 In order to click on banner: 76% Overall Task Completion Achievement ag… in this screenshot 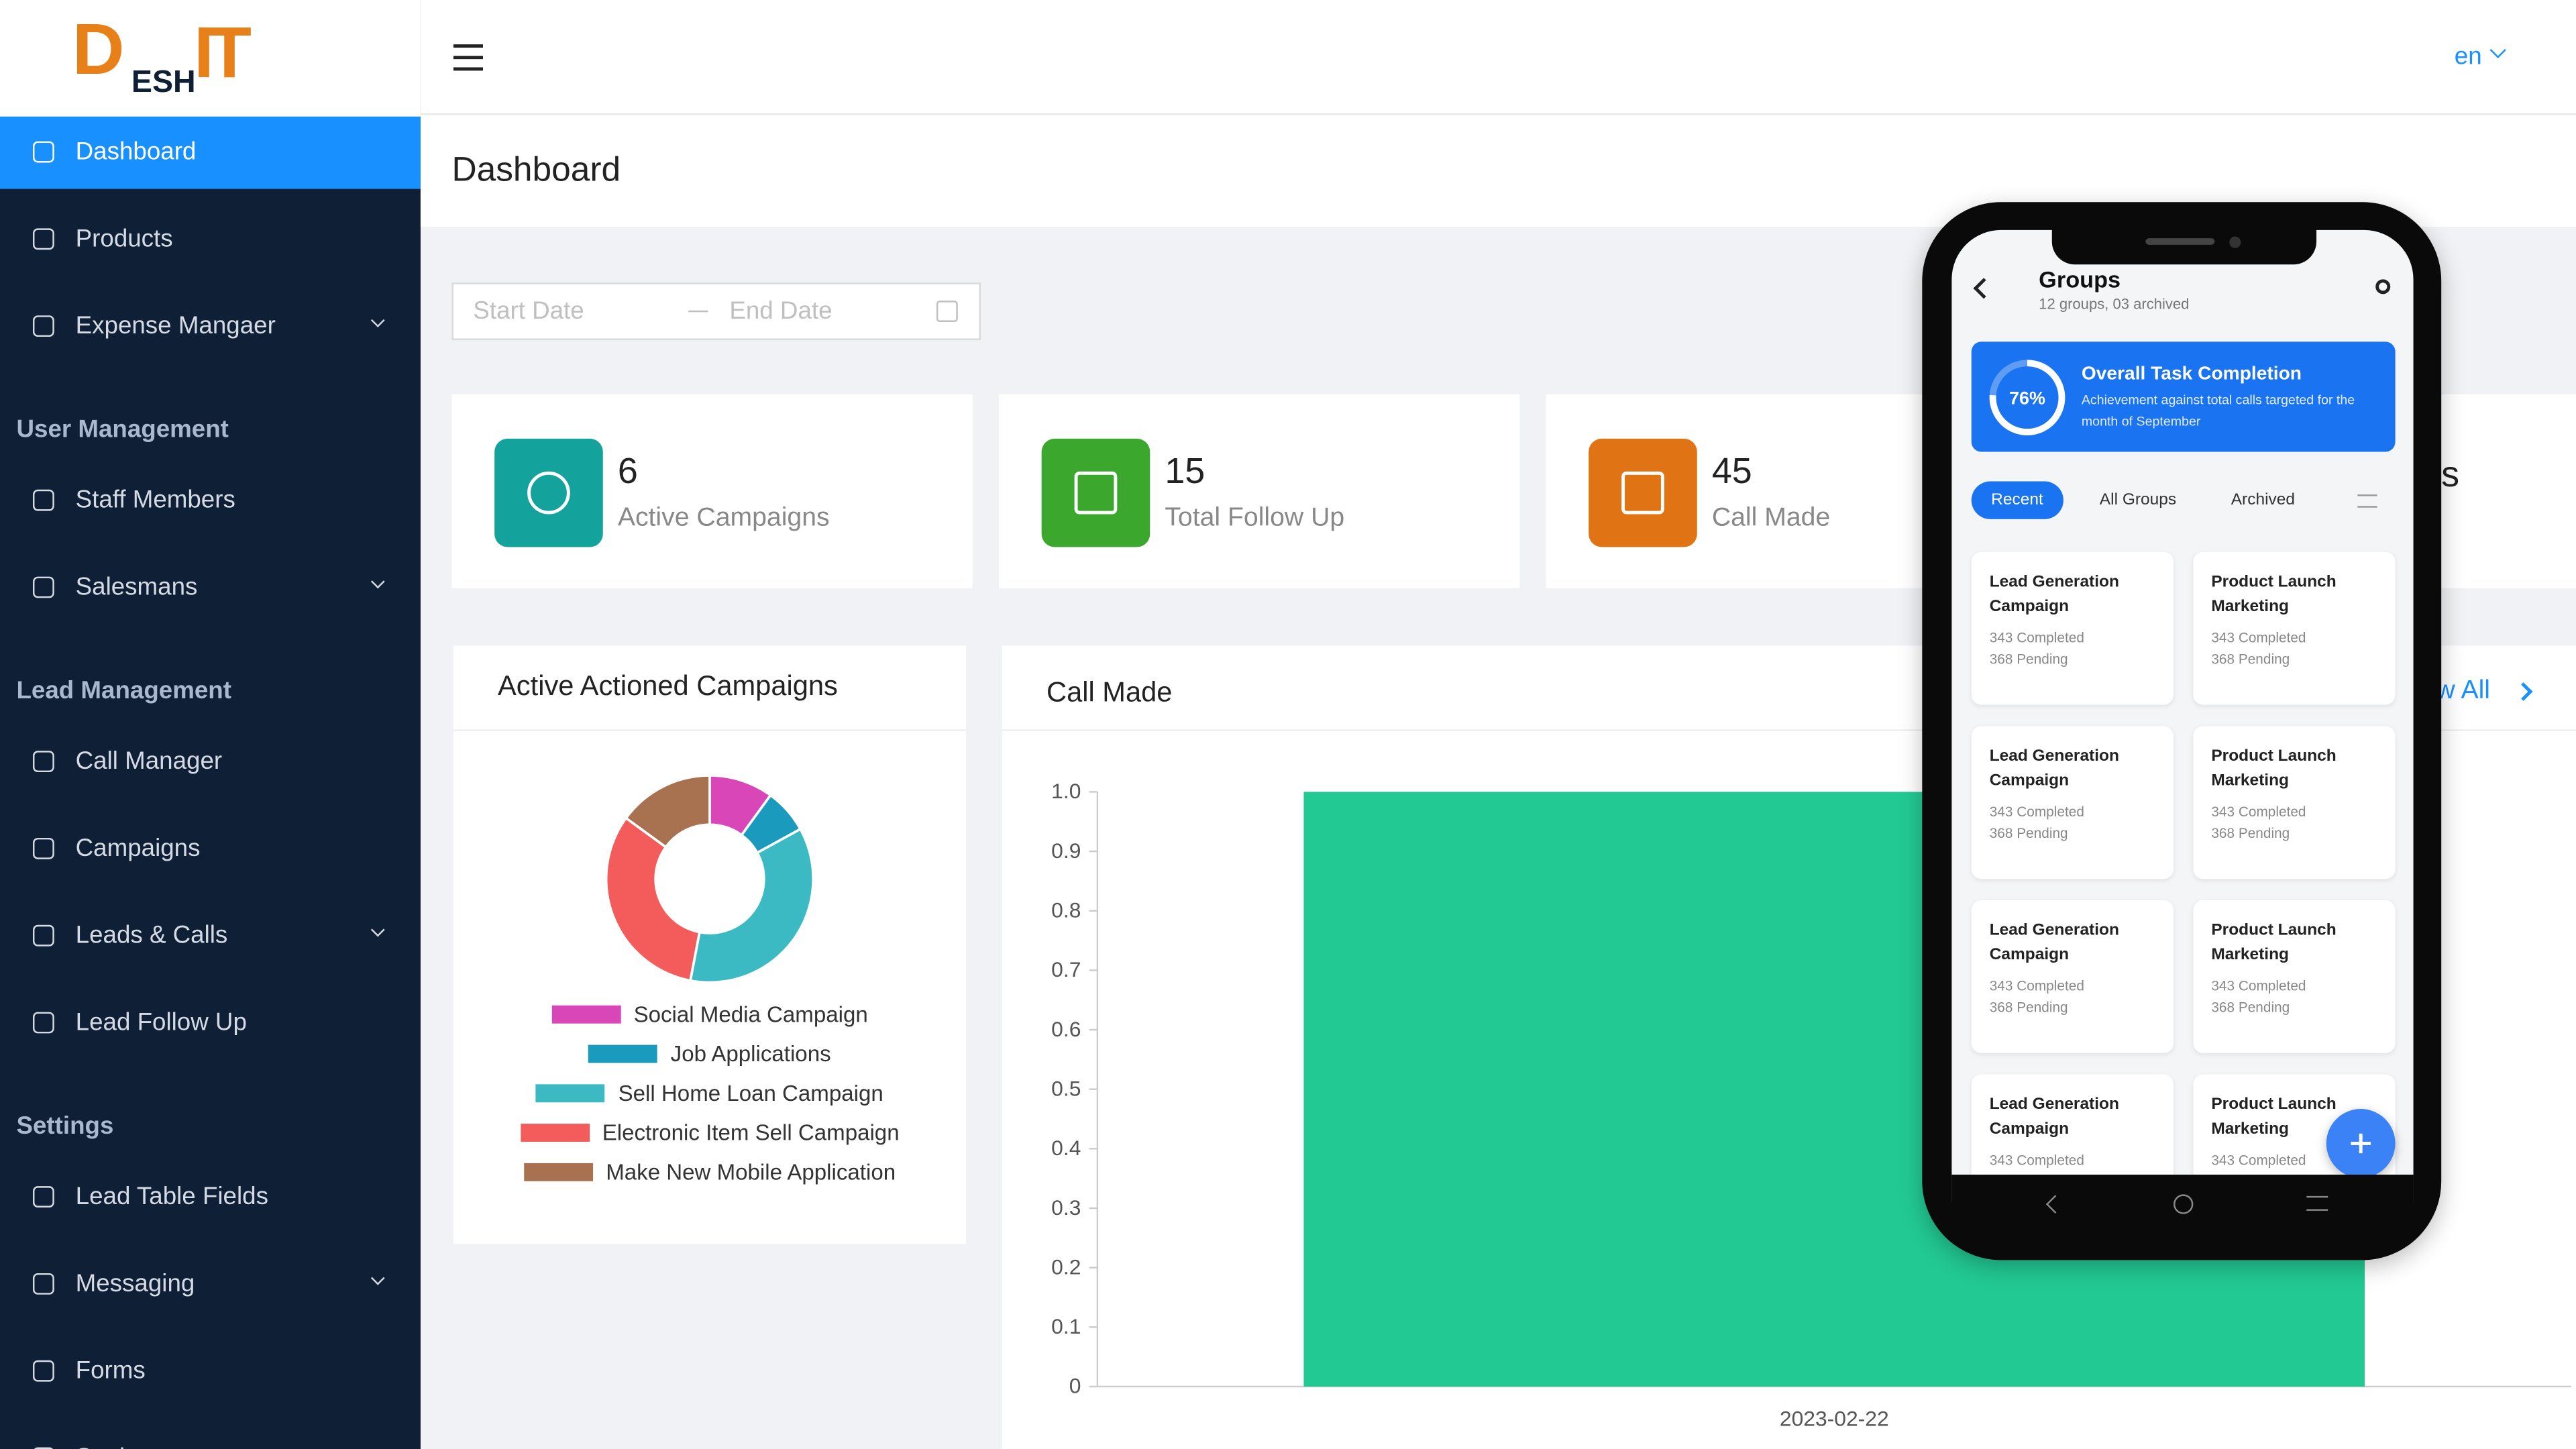, I will do `click(2183, 396)`.